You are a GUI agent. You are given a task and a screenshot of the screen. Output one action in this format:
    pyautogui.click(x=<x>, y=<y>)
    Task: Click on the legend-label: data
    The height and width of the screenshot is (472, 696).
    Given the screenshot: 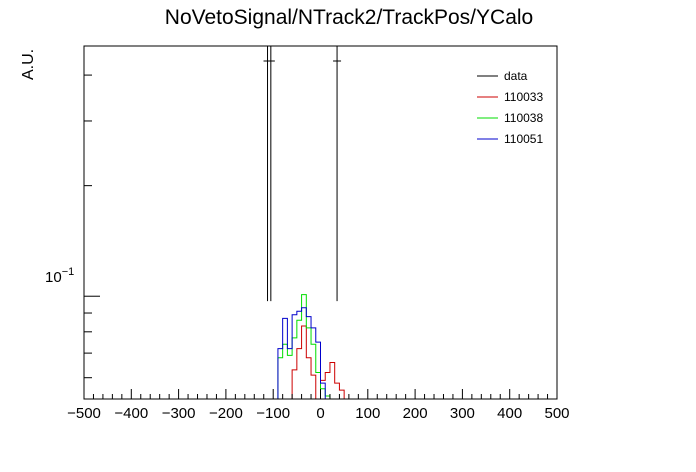 What is the action you would take?
    pyautogui.click(x=516, y=76)
    